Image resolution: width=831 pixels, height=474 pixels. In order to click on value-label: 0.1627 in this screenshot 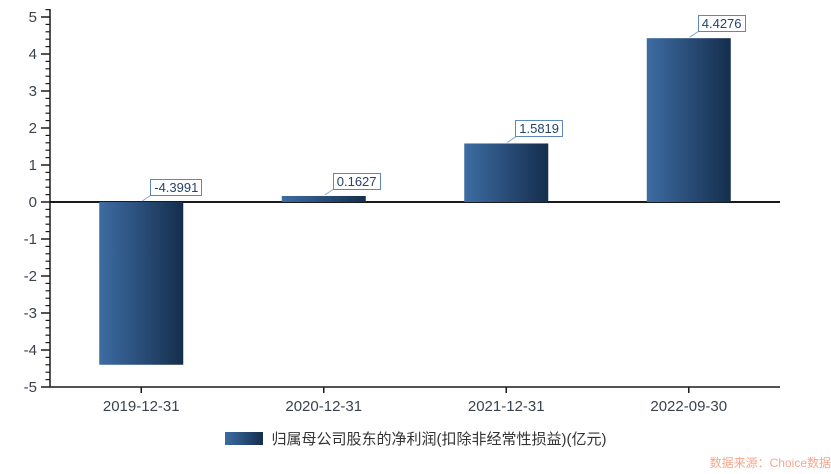, I will do `click(356, 181)`.